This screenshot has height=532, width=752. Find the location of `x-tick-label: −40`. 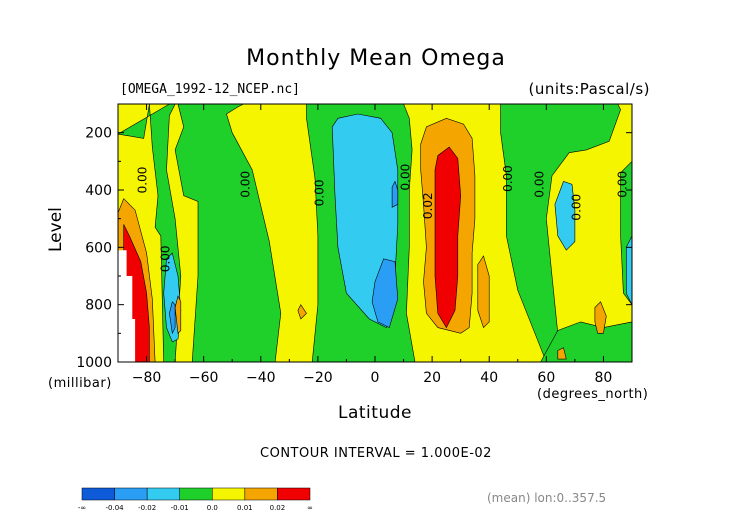

x-tick-label: −40 is located at coordinates (261, 378).